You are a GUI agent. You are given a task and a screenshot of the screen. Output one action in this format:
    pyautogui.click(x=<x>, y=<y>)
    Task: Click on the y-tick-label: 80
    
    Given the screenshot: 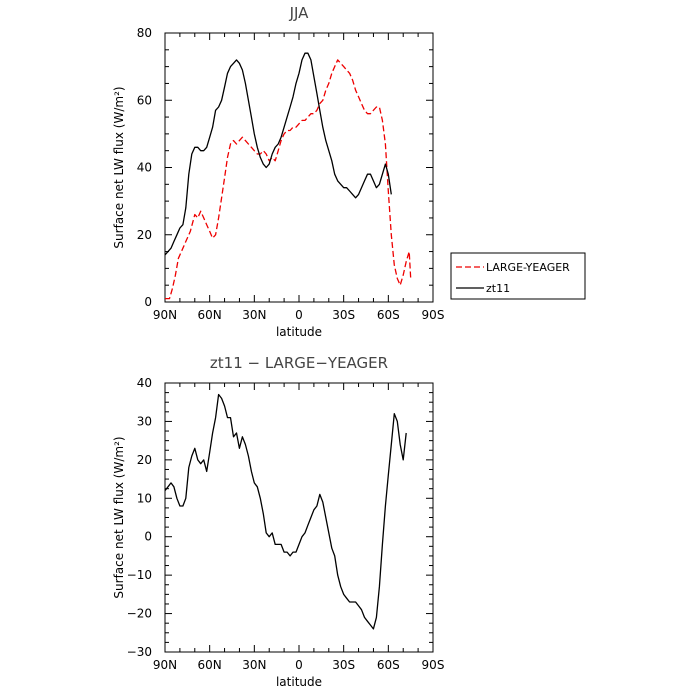 What is the action you would take?
    pyautogui.click(x=144, y=33)
    